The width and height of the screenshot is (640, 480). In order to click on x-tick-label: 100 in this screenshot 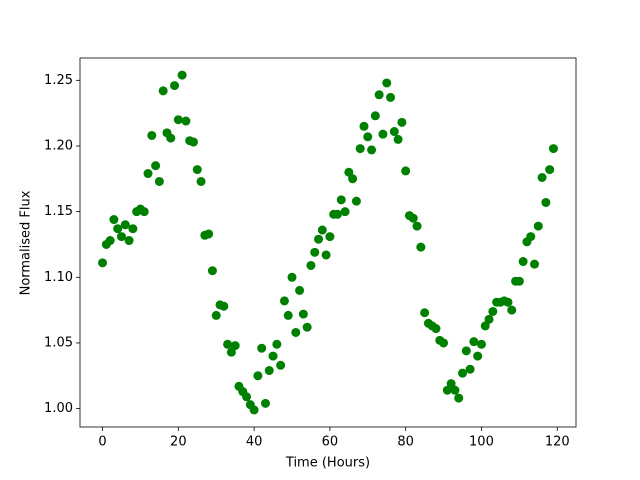, I will do `click(481, 442)`.